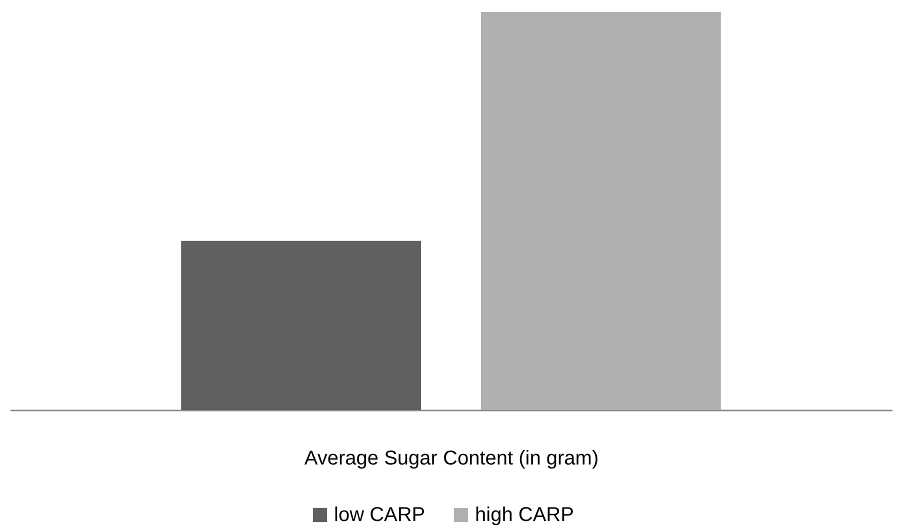 The image size is (902, 532). I want to click on x-axis-title: Average Sugar Content (in gram), so click(451, 459).